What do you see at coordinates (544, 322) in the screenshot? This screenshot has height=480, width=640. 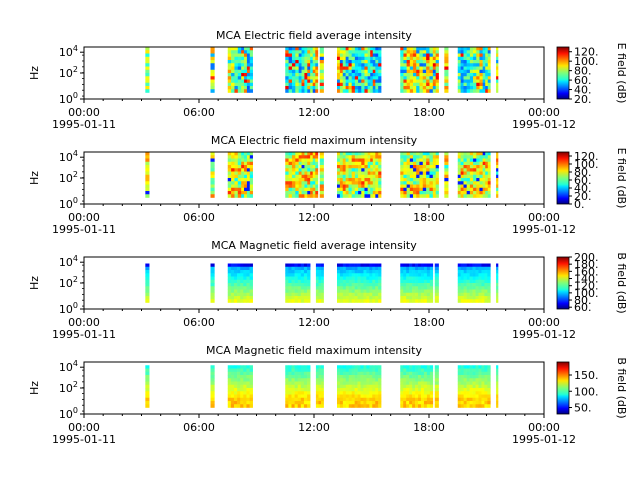 I see `x-tick-label: 00:00` at bounding box center [544, 322].